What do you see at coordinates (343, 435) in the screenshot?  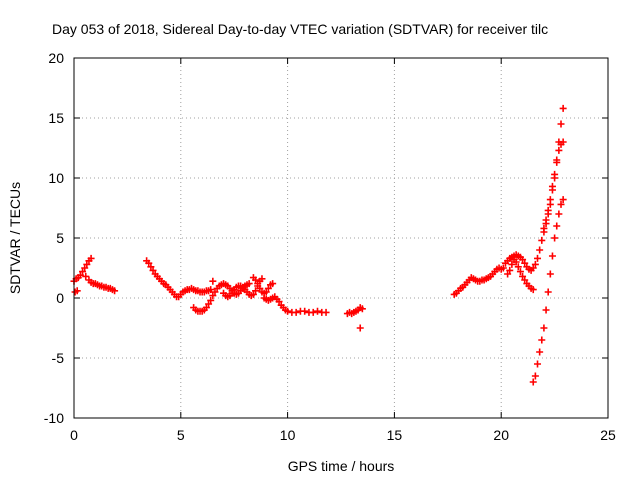 I see `x-tick-labels: 0 5 10 15 20 25` at bounding box center [343, 435].